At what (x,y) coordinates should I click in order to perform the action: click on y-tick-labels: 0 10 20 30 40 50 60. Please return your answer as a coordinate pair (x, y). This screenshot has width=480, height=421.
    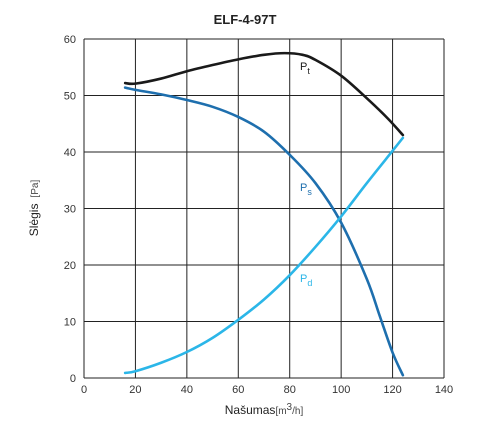
    Looking at the image, I should click on (70, 209).